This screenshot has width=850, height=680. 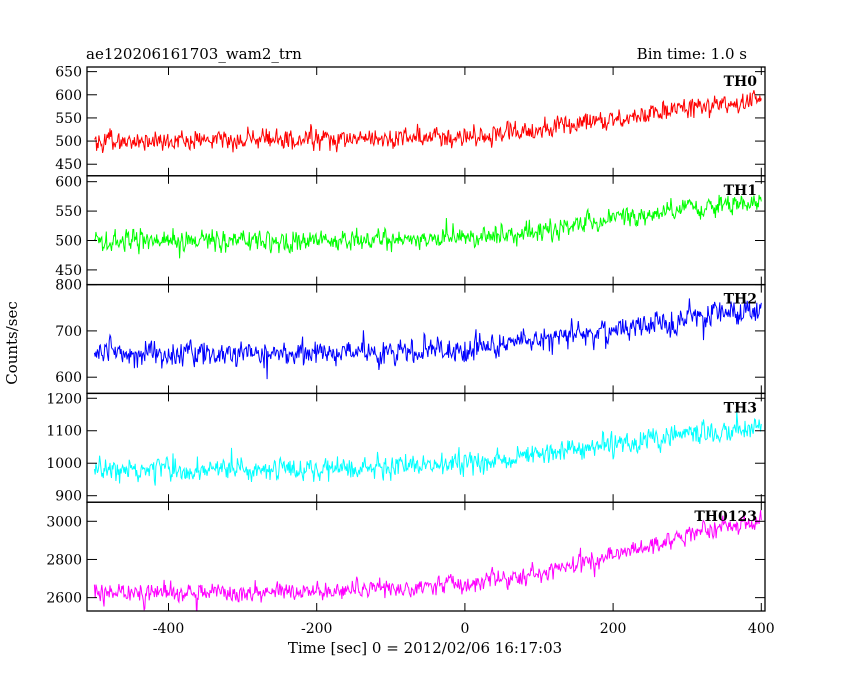 What do you see at coordinates (740, 300) in the screenshot?
I see `panel-label-th2: TH2` at bounding box center [740, 300].